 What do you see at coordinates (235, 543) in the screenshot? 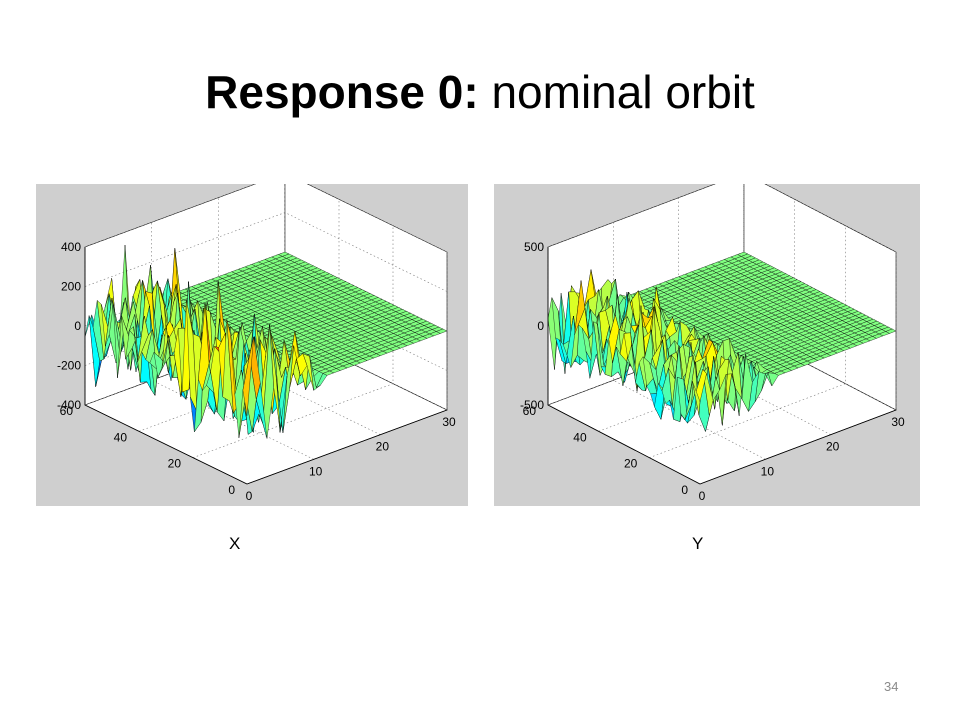
I see `caption-x: X` at bounding box center [235, 543].